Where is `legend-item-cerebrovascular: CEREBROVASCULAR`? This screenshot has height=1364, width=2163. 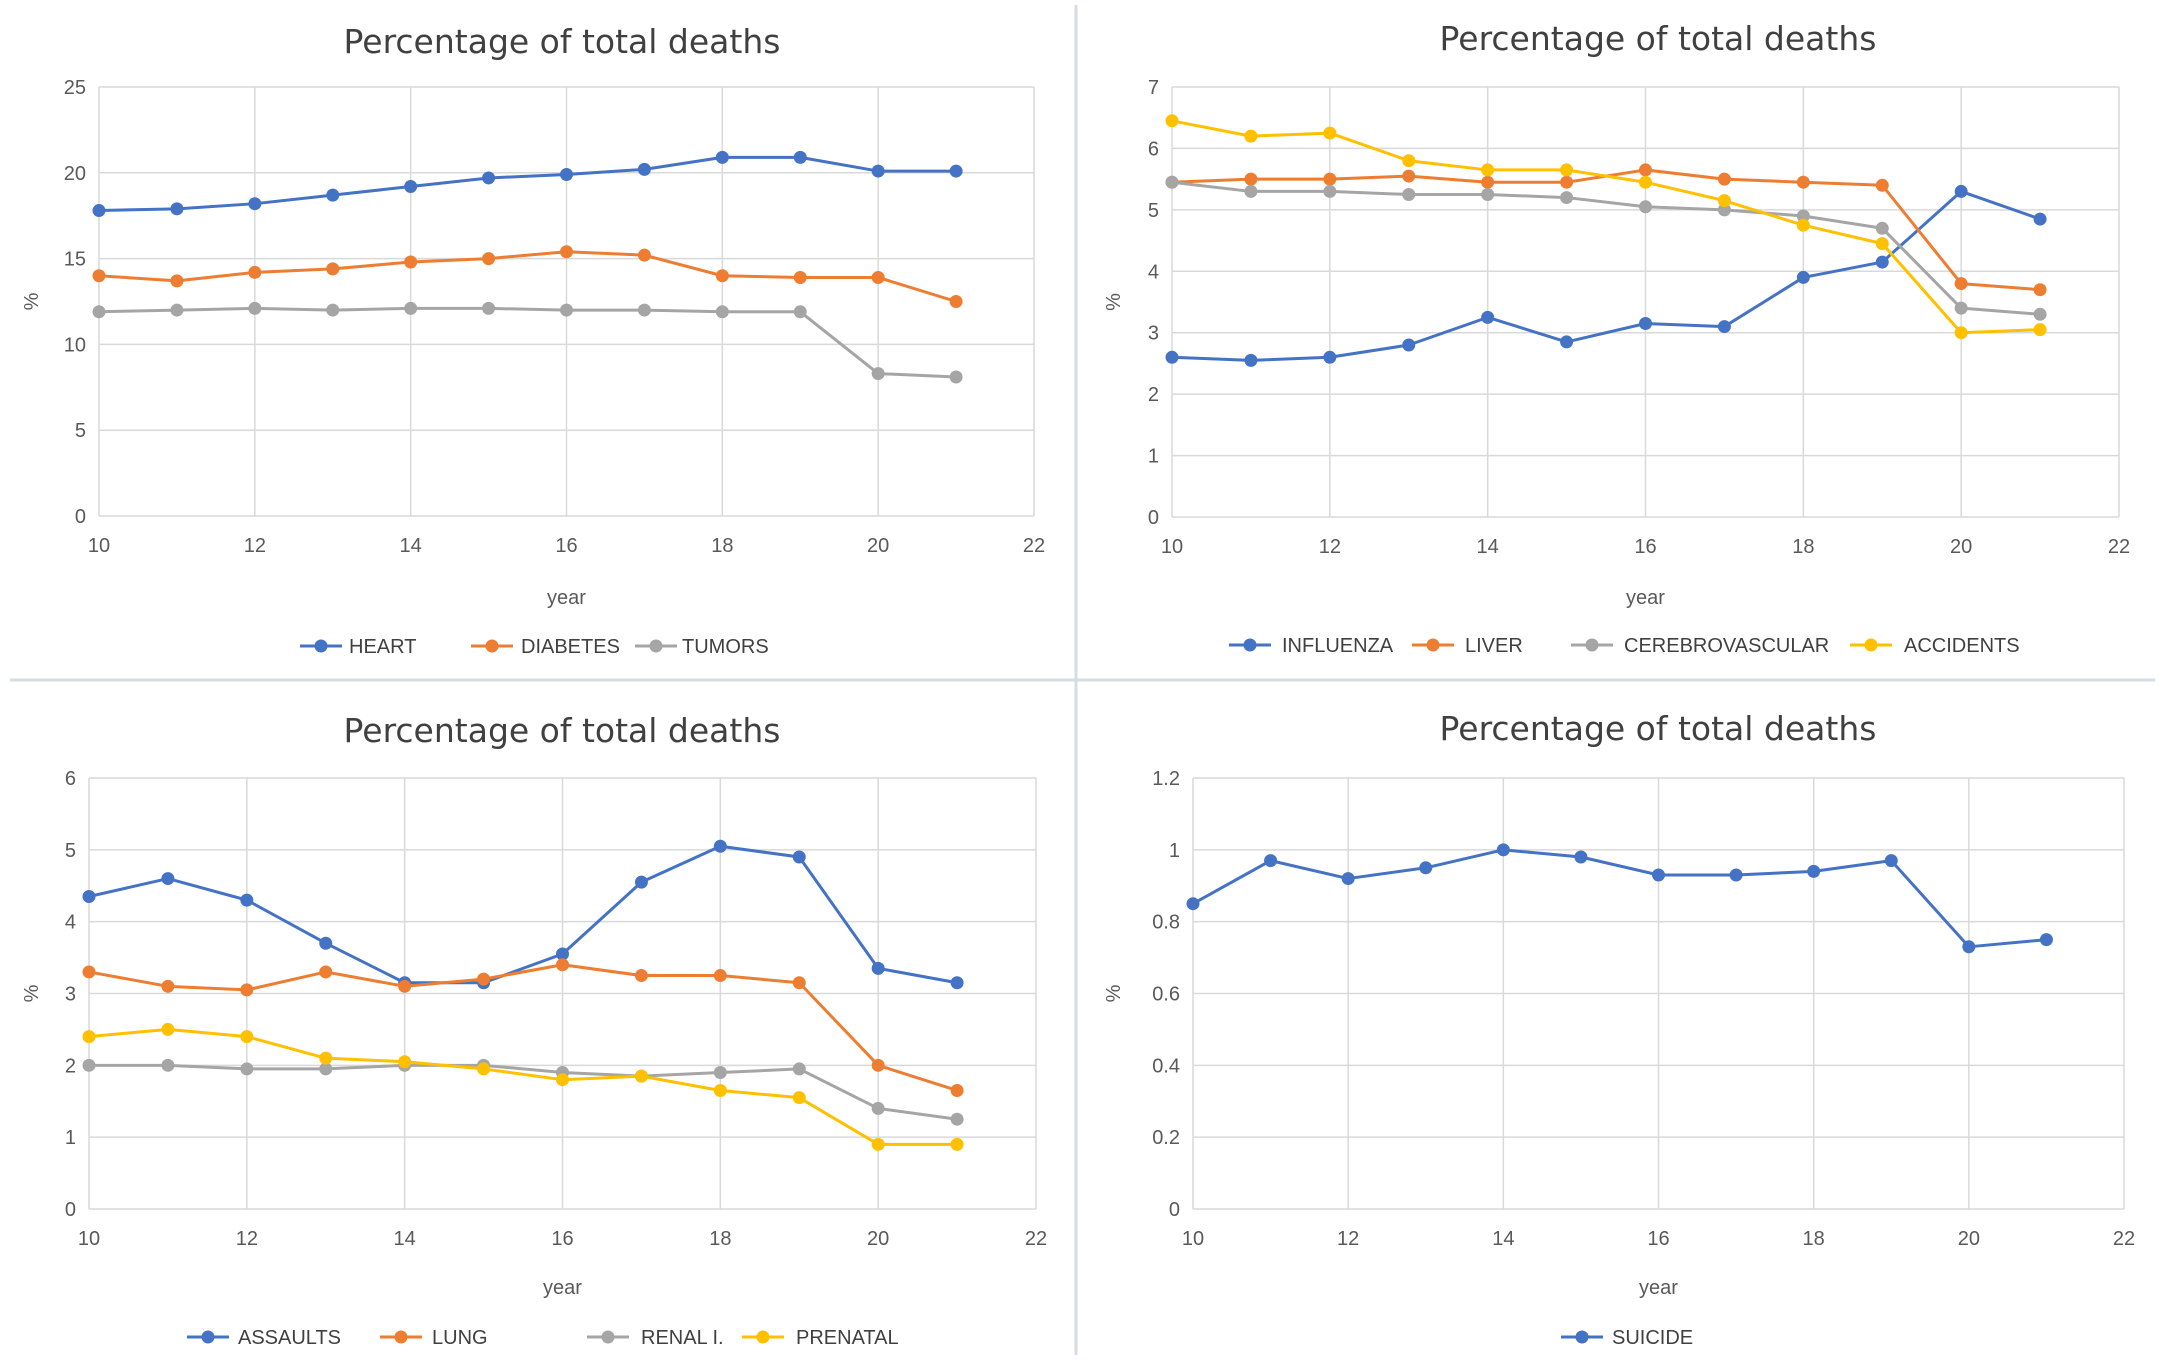
legend-item-cerebrovascular: CEREBROVASCULAR is located at coordinates (1700, 646).